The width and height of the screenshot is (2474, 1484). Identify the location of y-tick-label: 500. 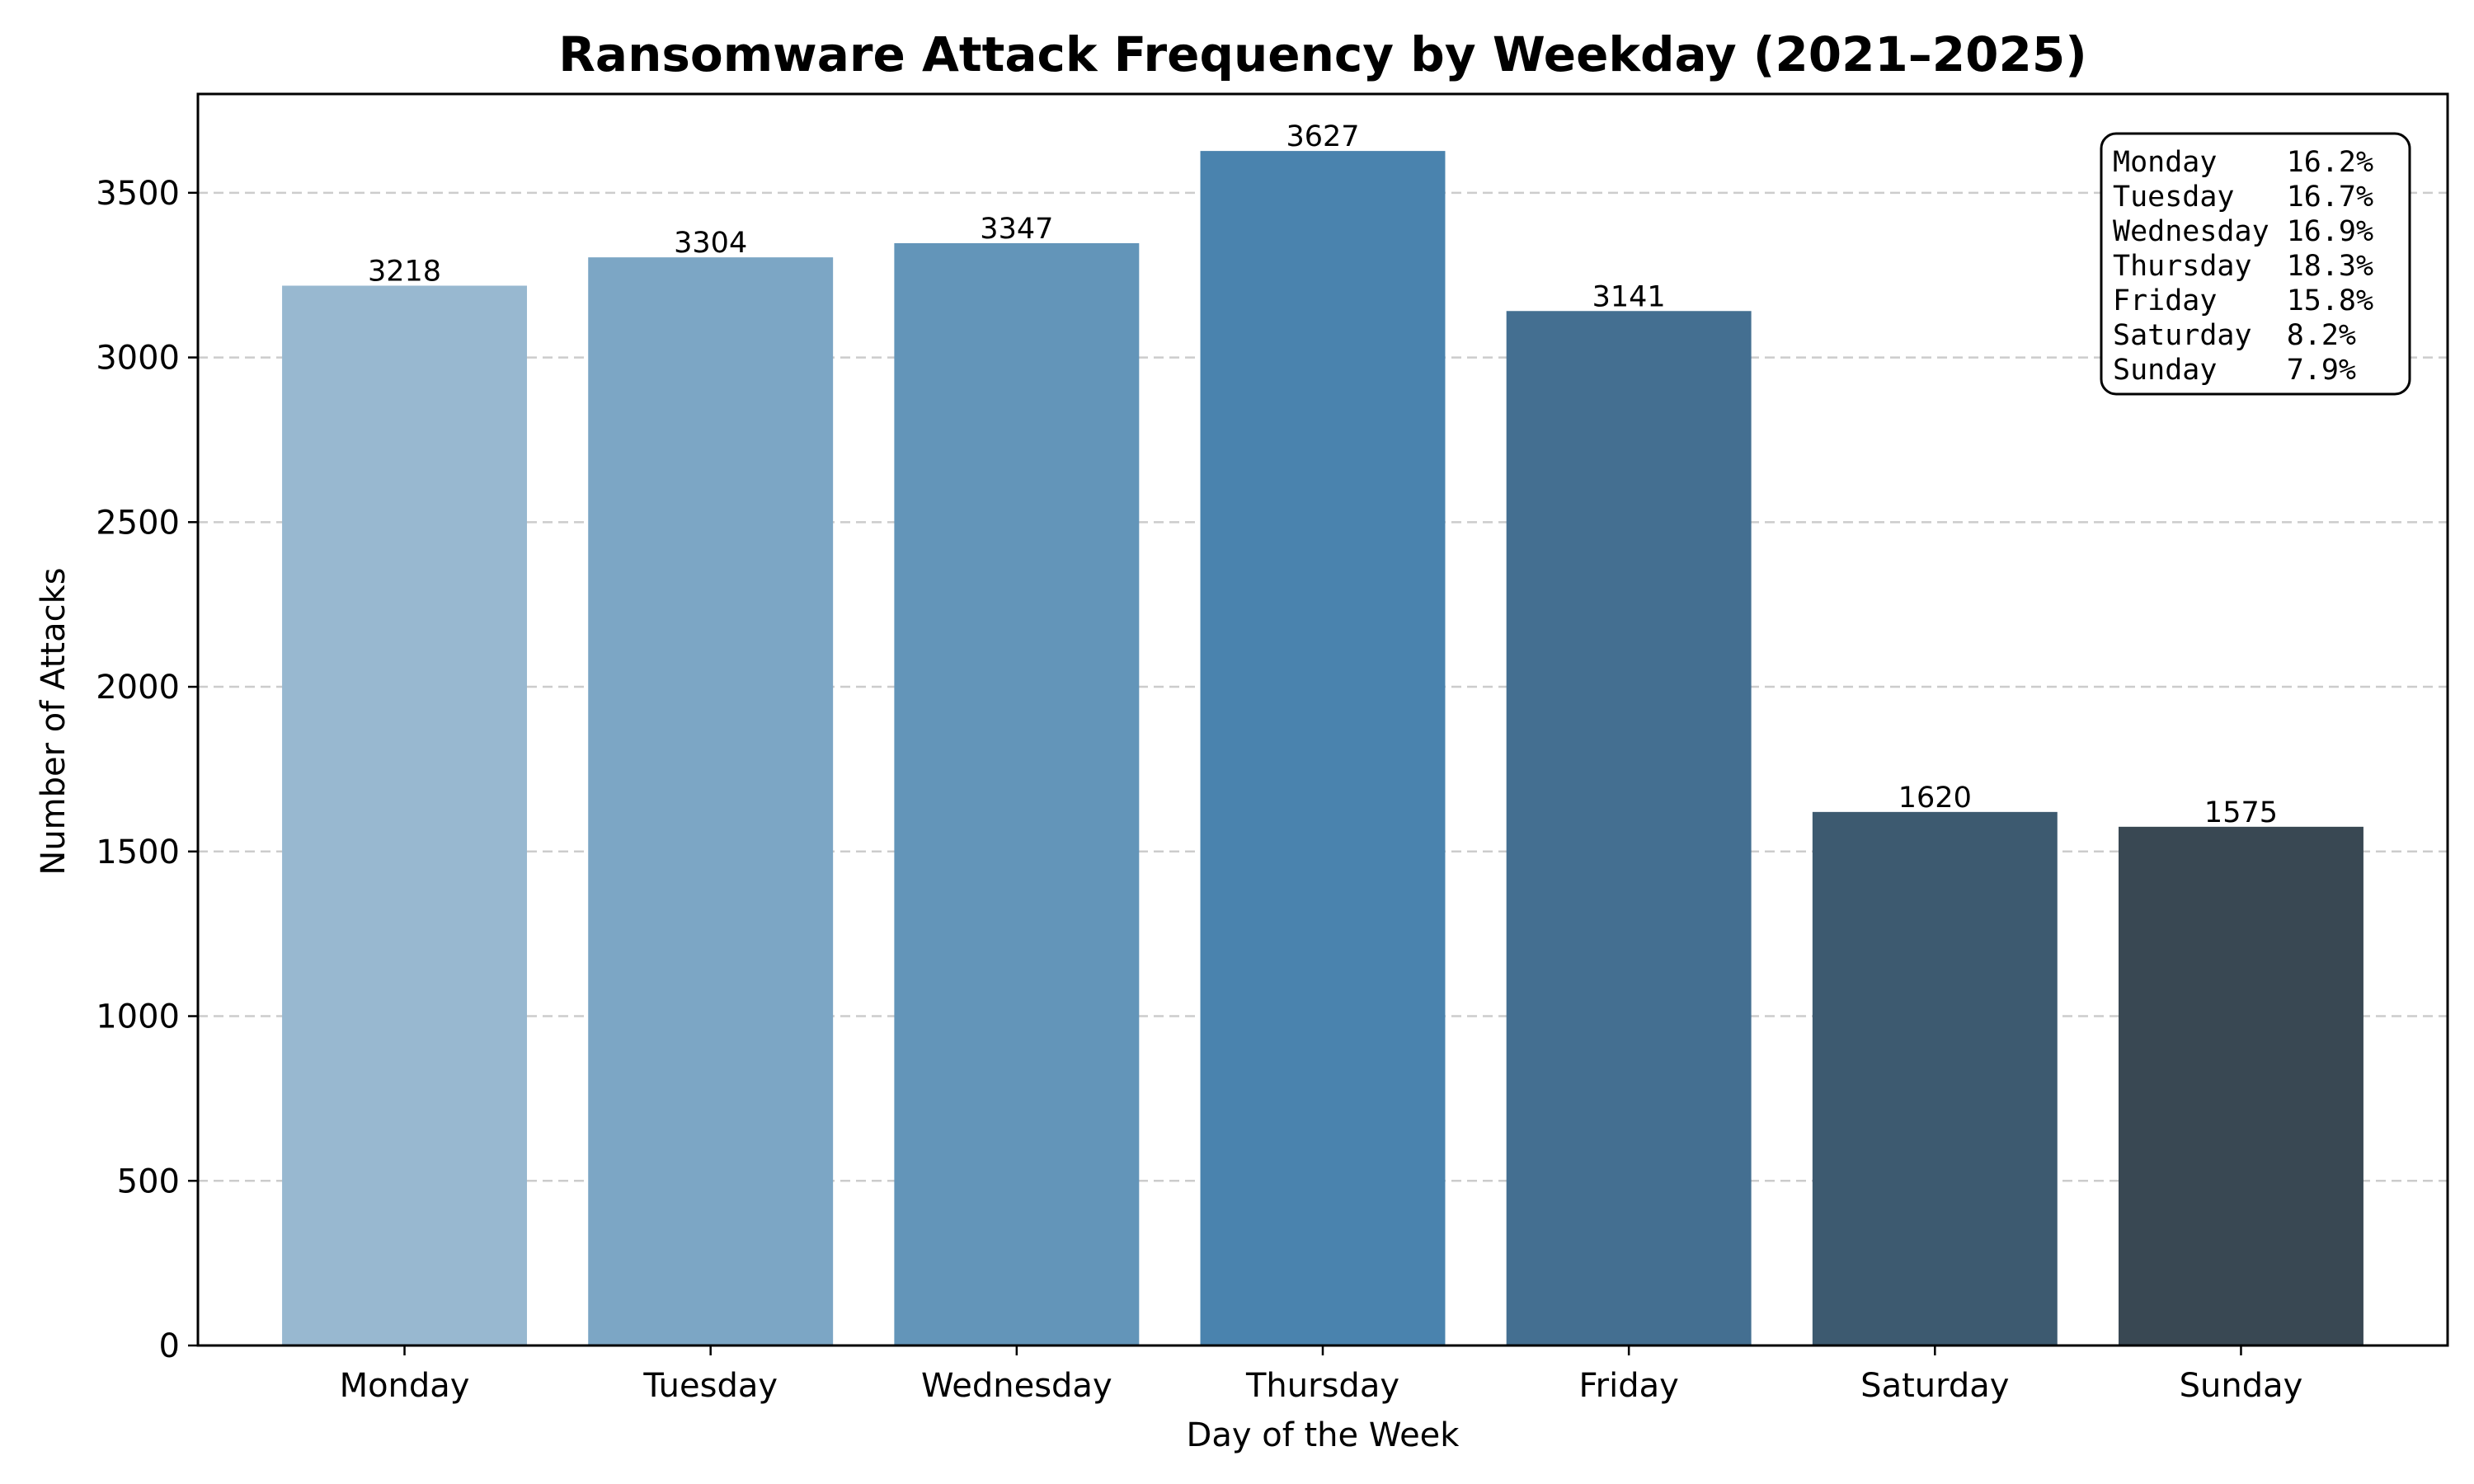
(148, 1181).